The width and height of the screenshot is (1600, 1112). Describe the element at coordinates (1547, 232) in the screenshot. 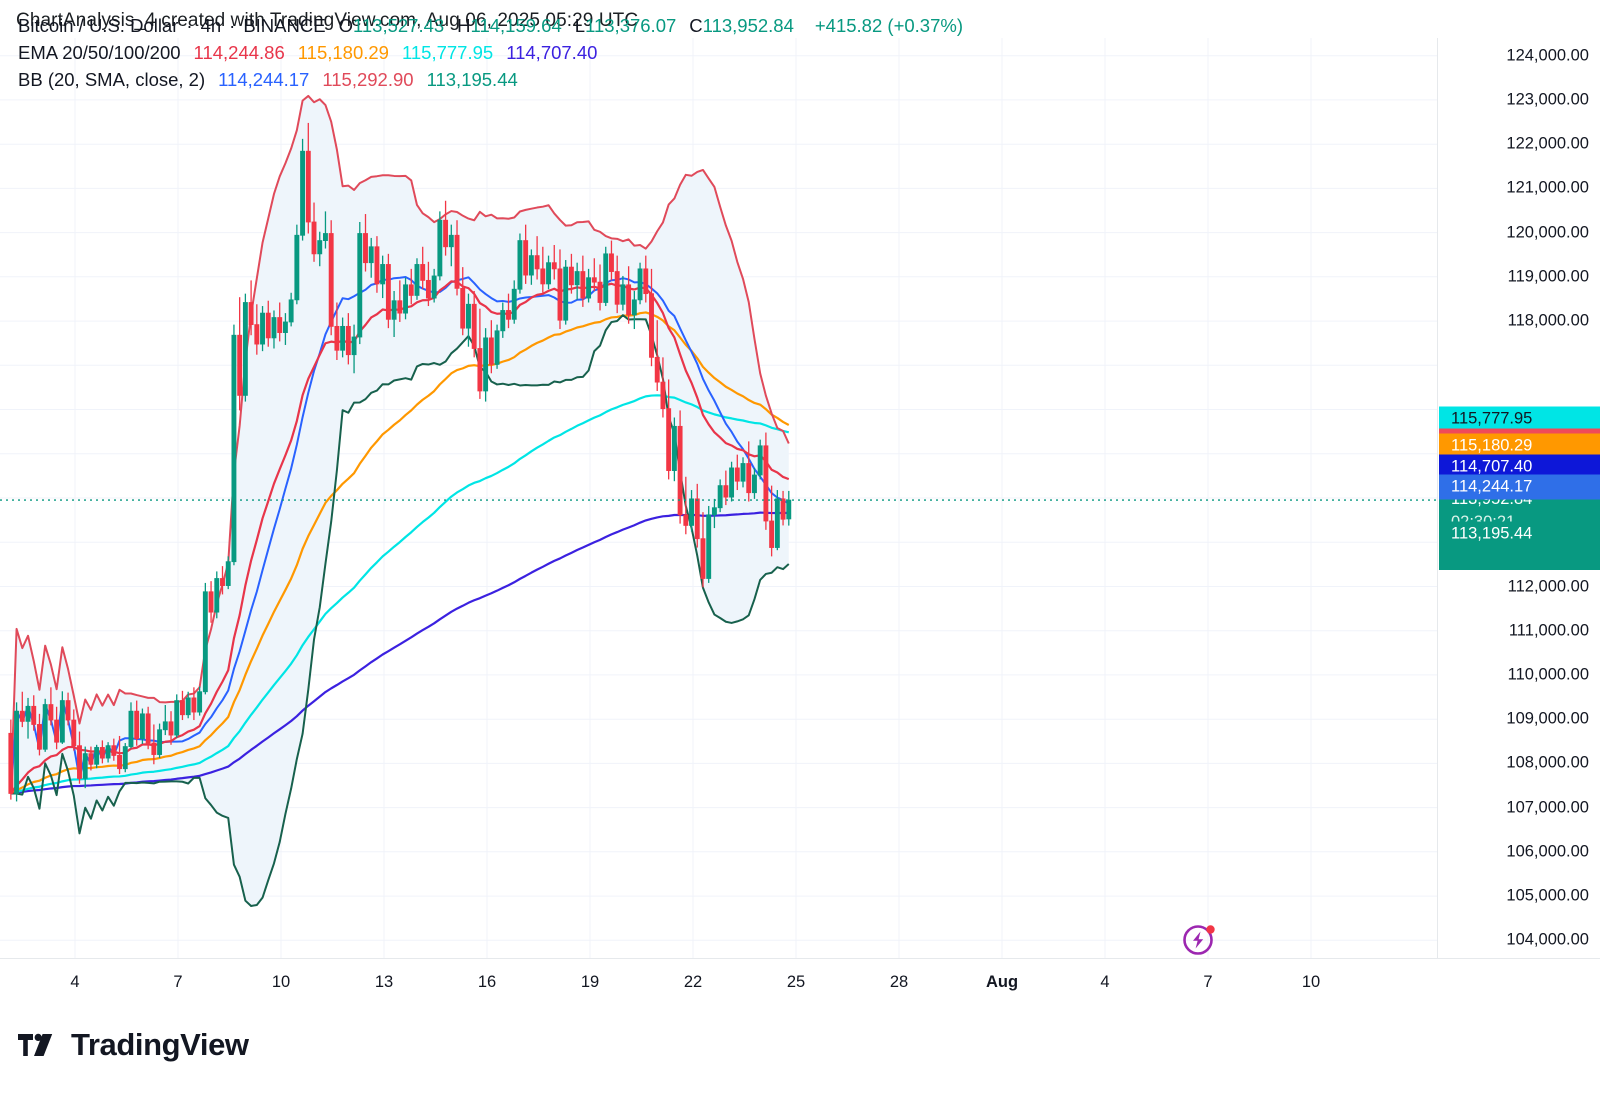

I see `price-tick: 120,000.00` at that location.